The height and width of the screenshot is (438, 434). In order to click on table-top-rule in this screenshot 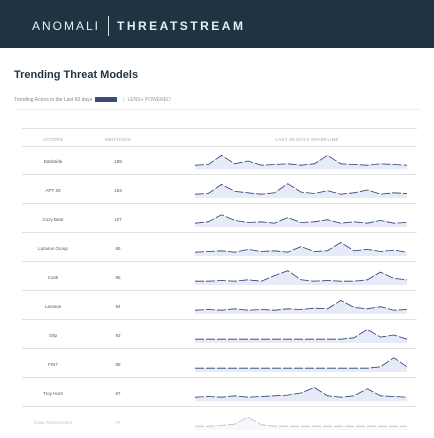, I will do `click(219, 128)`.